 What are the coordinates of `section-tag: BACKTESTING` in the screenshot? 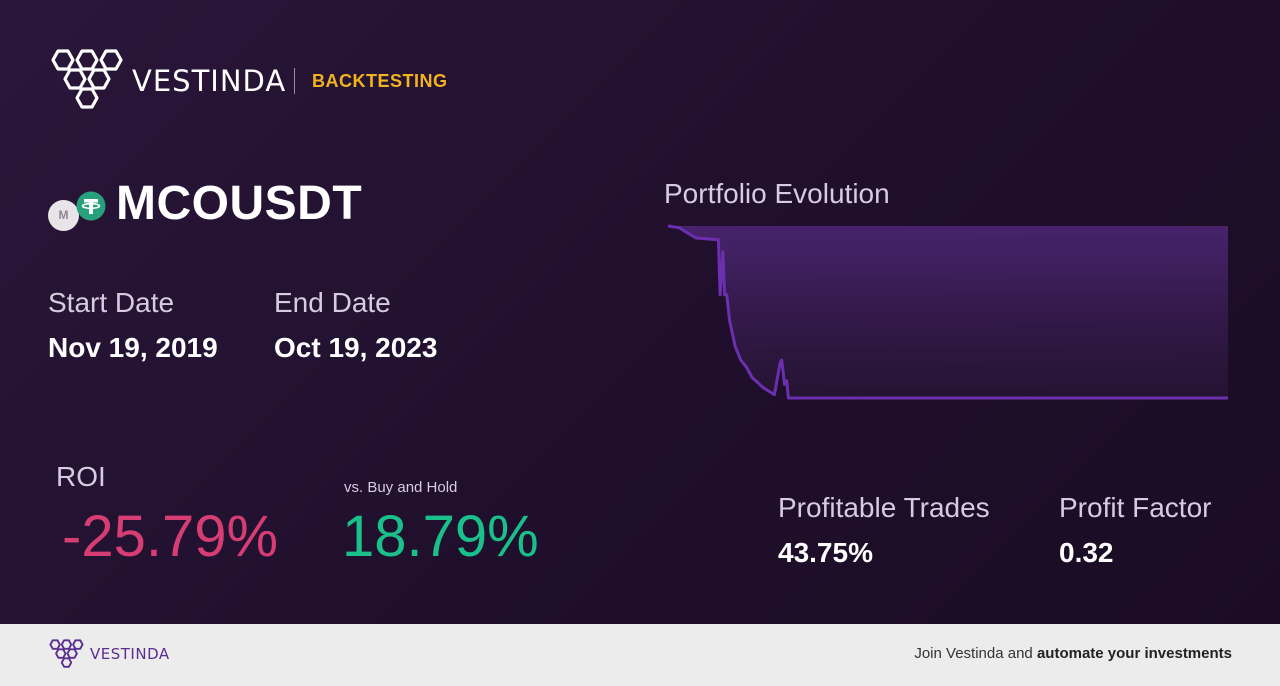 It's located at (380, 81).